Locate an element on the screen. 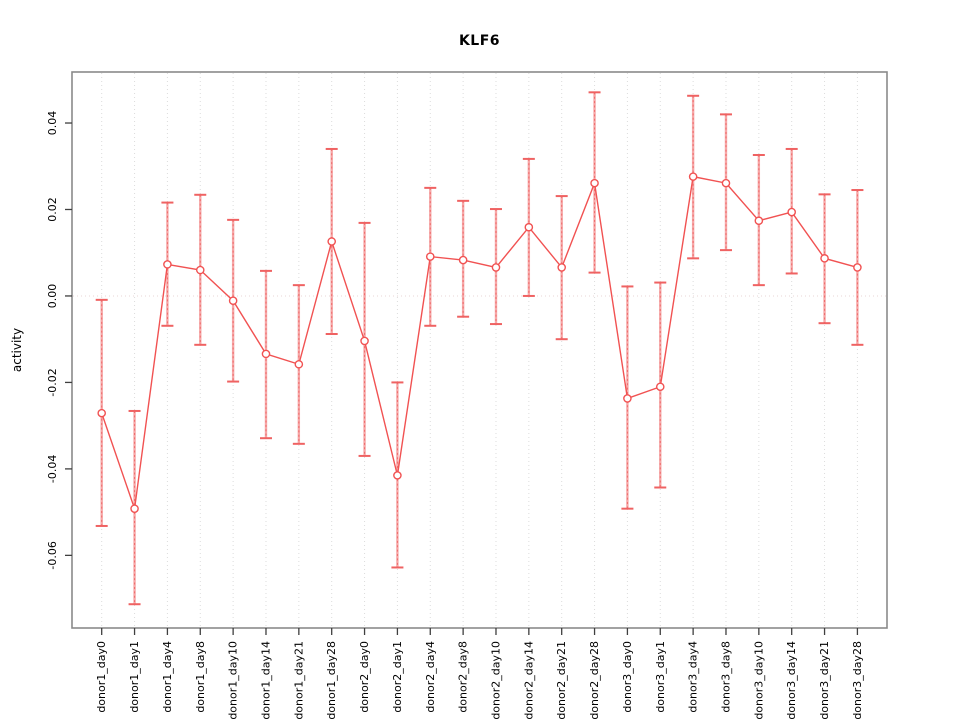 This screenshot has height=720, width=960. chart-title: KLF6 is located at coordinates (479, 41).